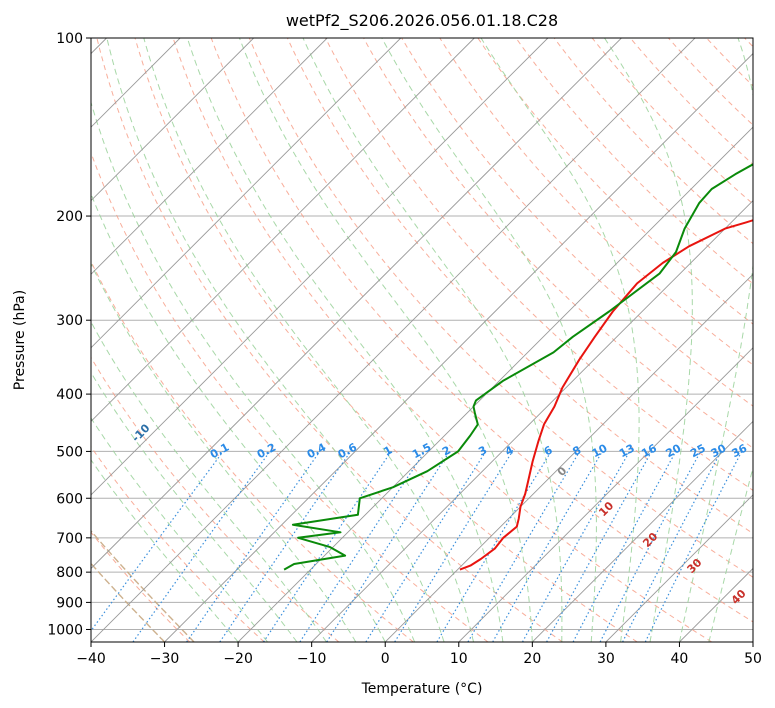 Image resolution: width=775 pixels, height=708 pixels. Describe the element at coordinates (69, 395) in the screenshot. I see `y-tick-label: 400` at that location.